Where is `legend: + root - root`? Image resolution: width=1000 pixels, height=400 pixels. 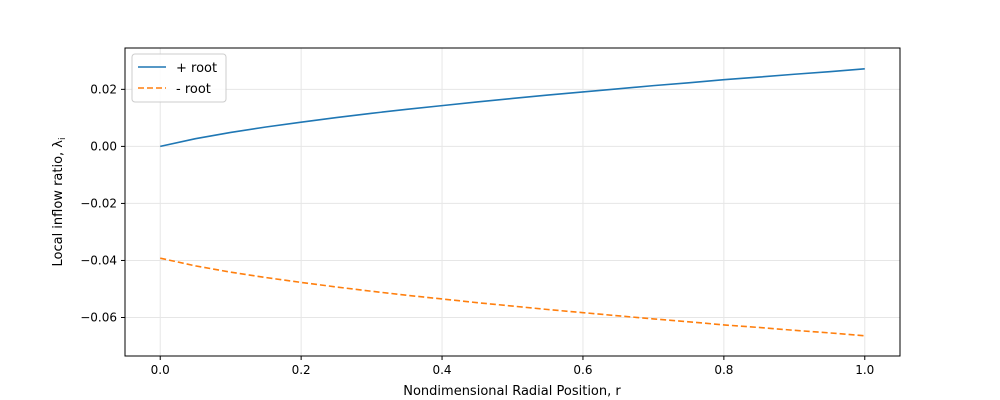 legend: + root - root is located at coordinates (179, 78).